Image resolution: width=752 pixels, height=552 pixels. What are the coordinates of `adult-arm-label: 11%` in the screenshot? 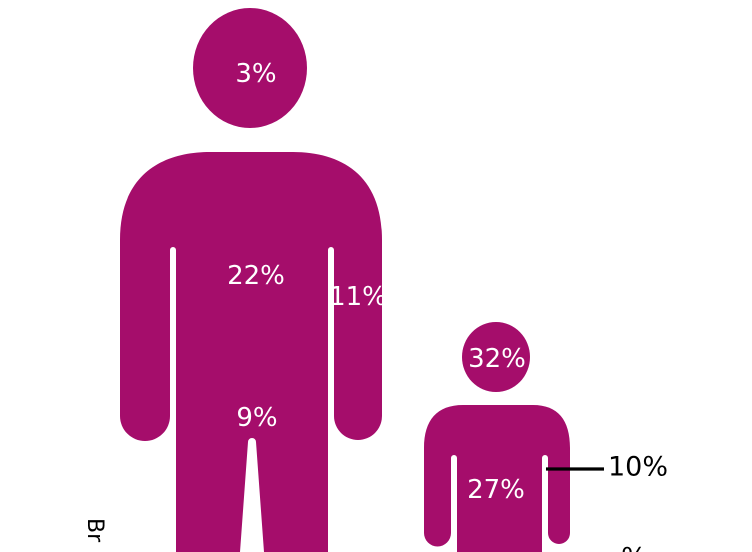 It's located at (358, 297).